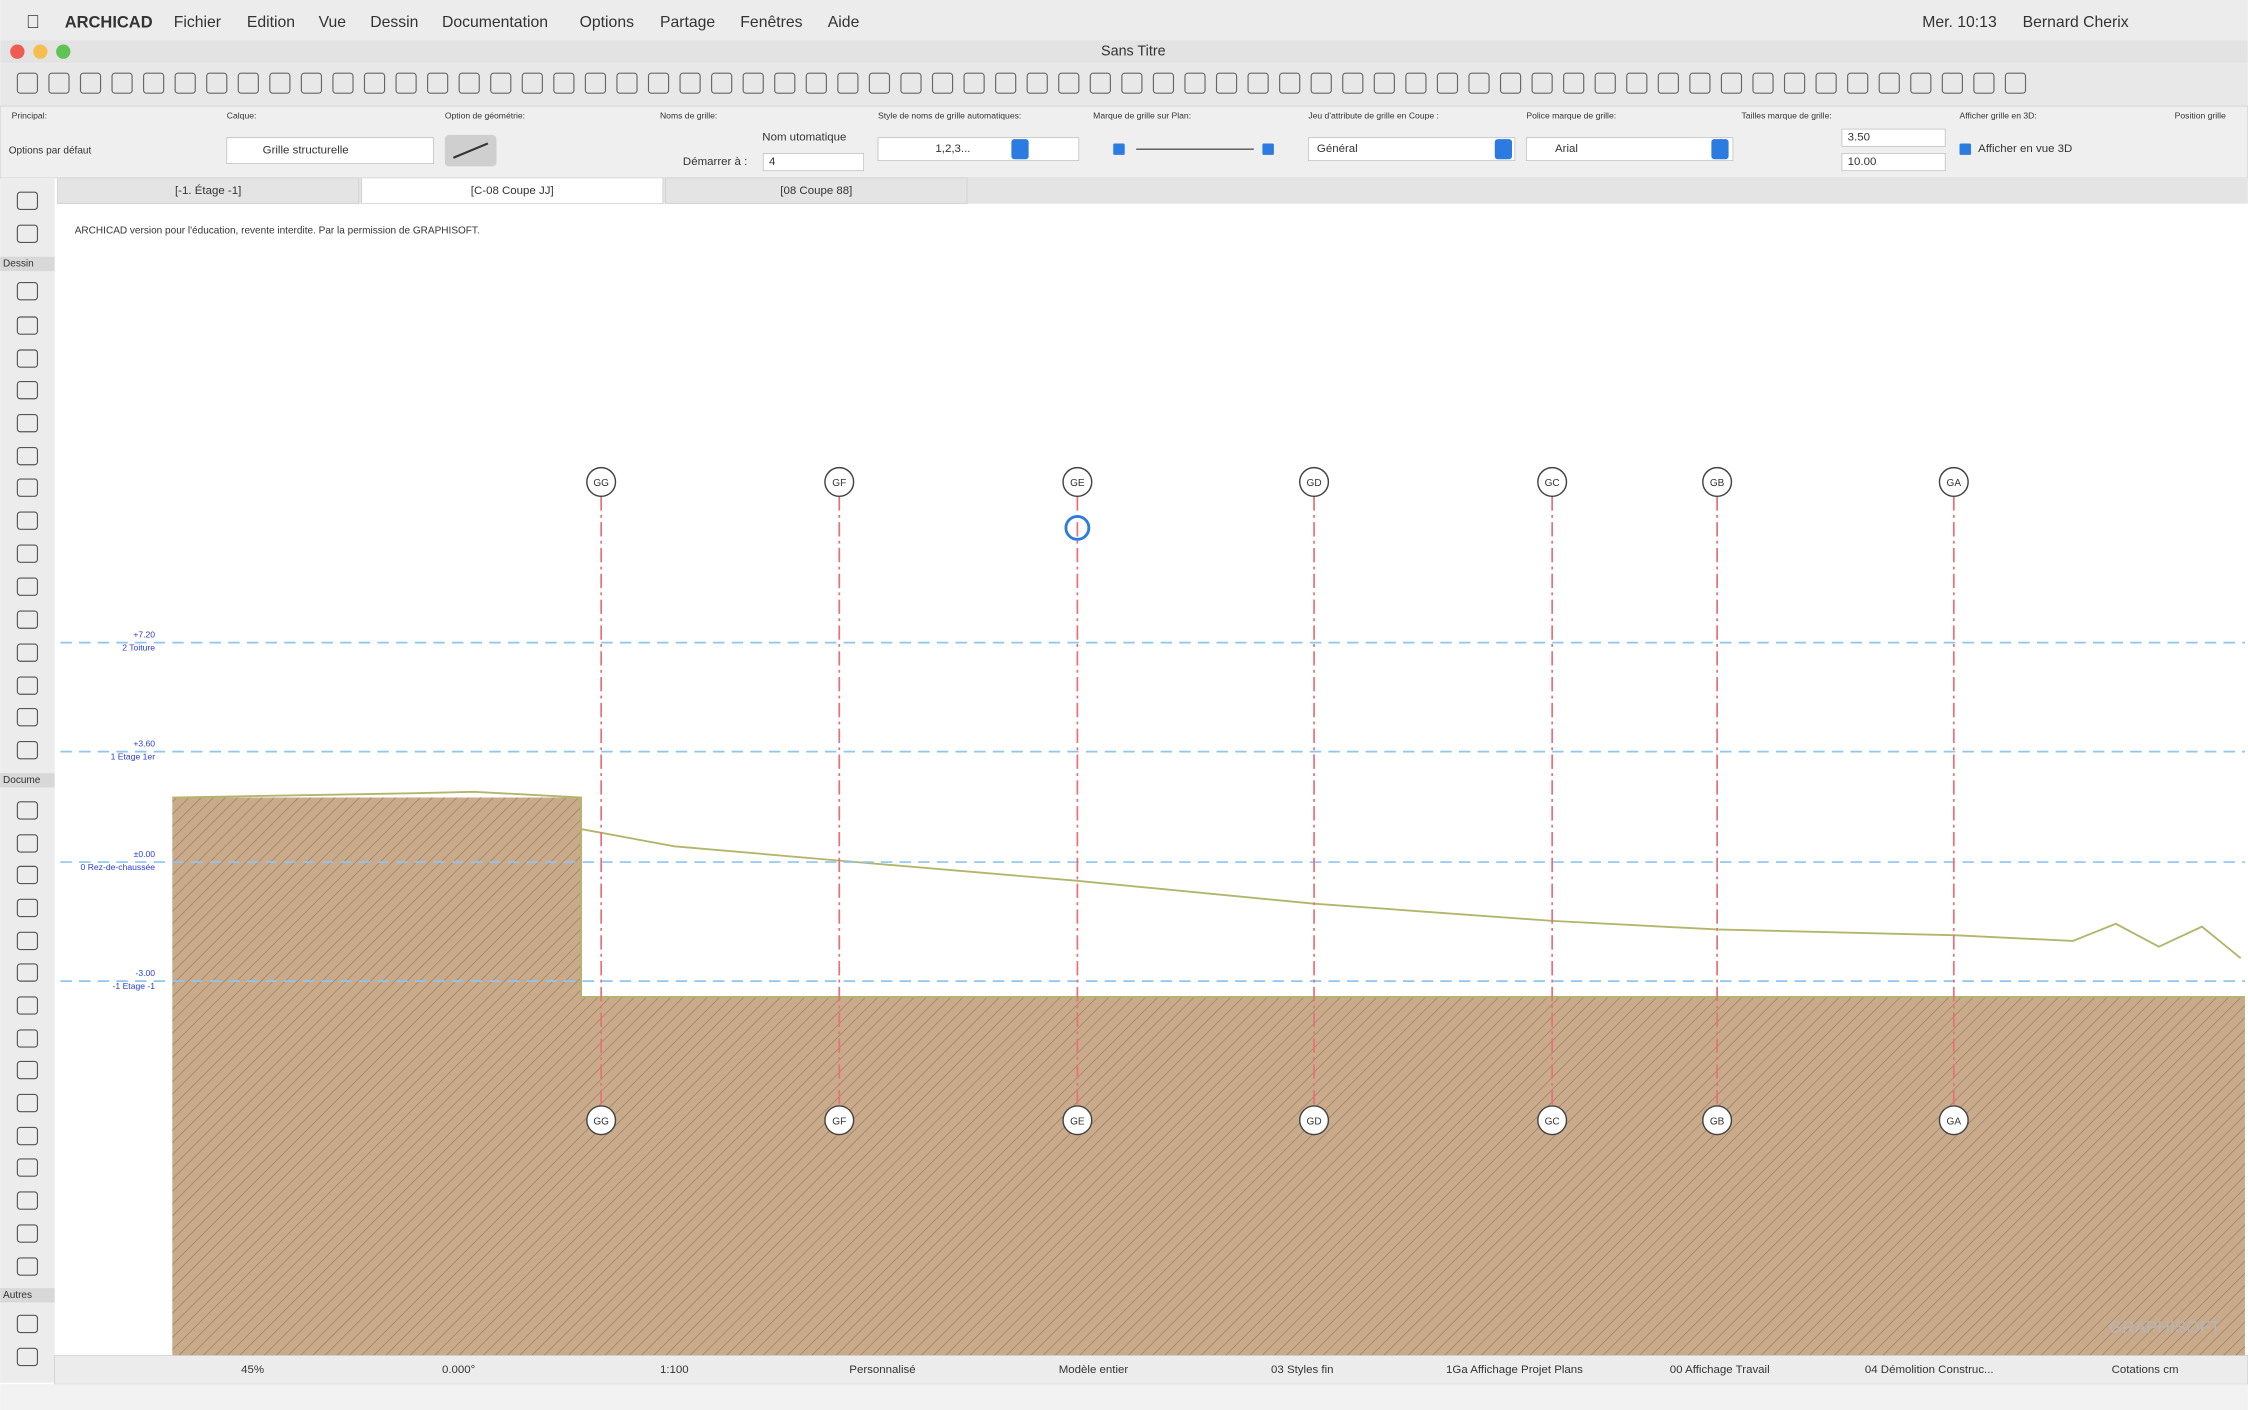 The height and width of the screenshot is (1410, 2248). Describe the element at coordinates (1503, 149) in the screenshot. I see `attribute-dropdown` at that location.